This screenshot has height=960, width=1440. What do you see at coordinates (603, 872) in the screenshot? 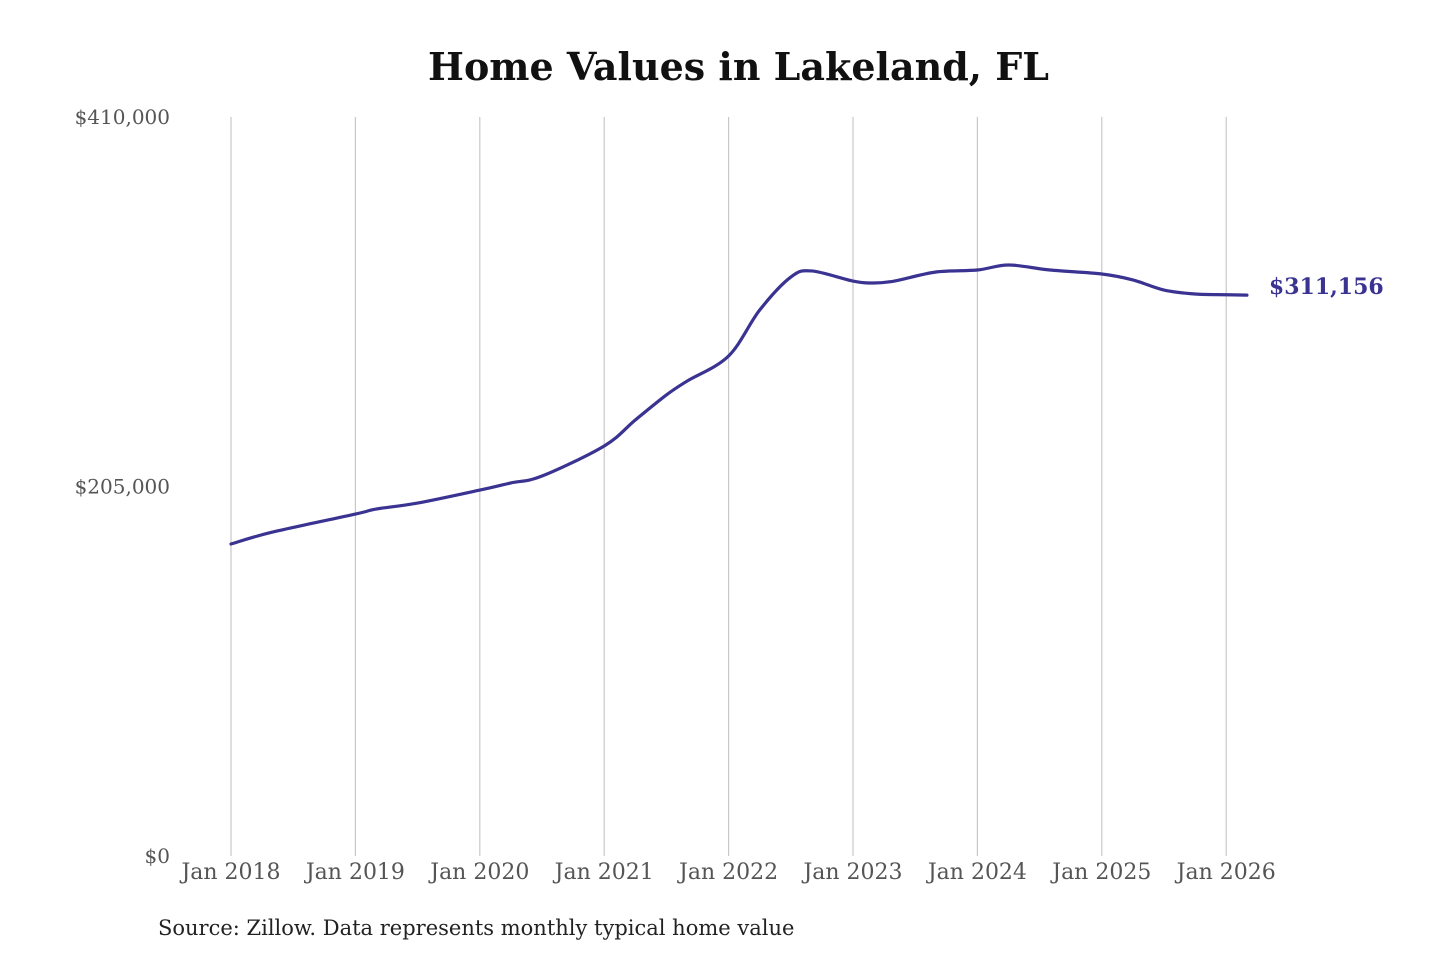
I see `x-tick-label: Jan 2021` at bounding box center [603, 872].